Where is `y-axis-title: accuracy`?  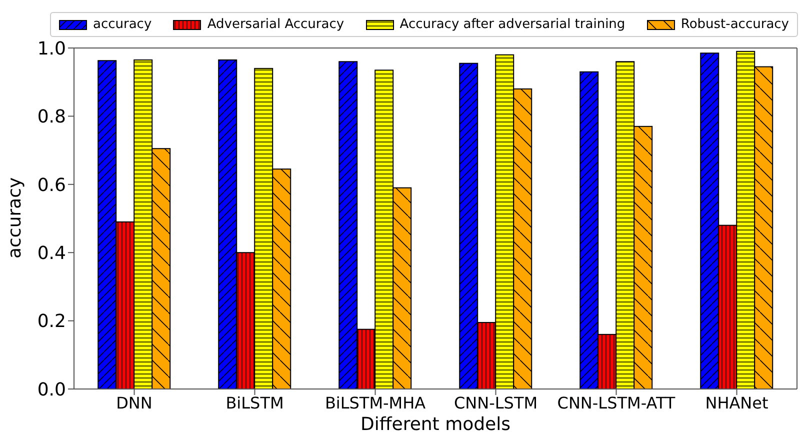
y-axis-title: accuracy is located at coordinates (15, 217).